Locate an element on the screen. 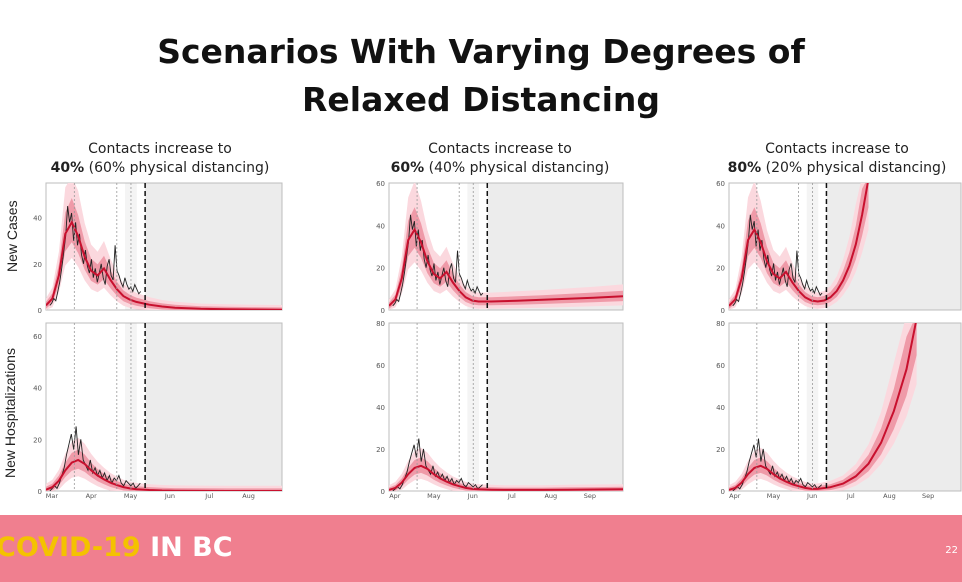 The height and width of the screenshot is (582, 962). subplot-40%-hosp: 0 20 40 60 Mar Apr May Jun Jul Aug is located at coordinates (158, 411).